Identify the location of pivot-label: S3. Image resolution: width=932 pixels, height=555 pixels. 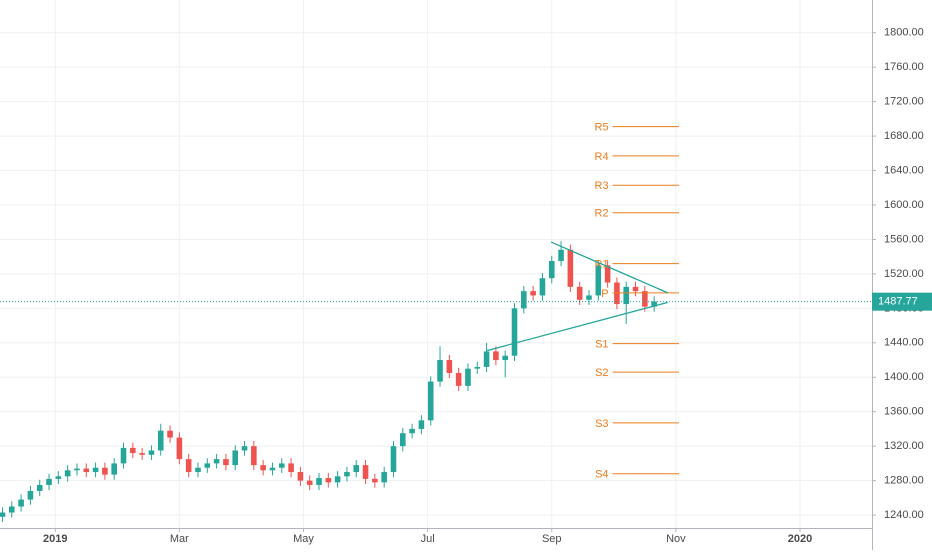
(601, 424).